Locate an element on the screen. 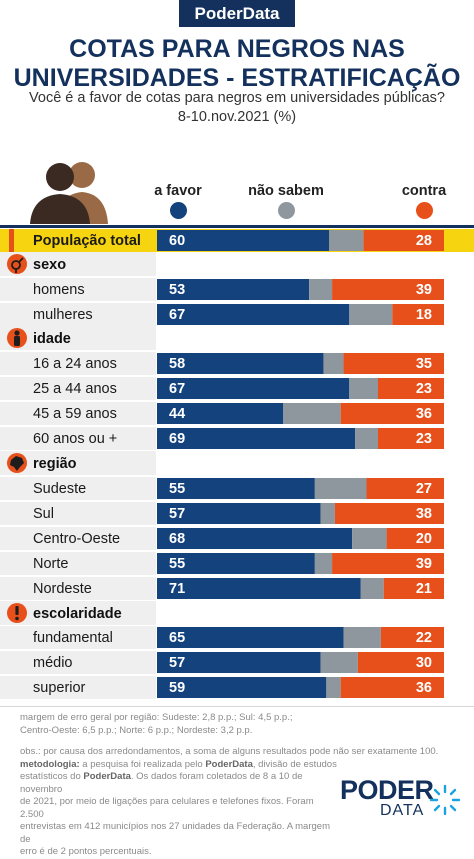  person-icon-body is located at coordinates (17, 341).